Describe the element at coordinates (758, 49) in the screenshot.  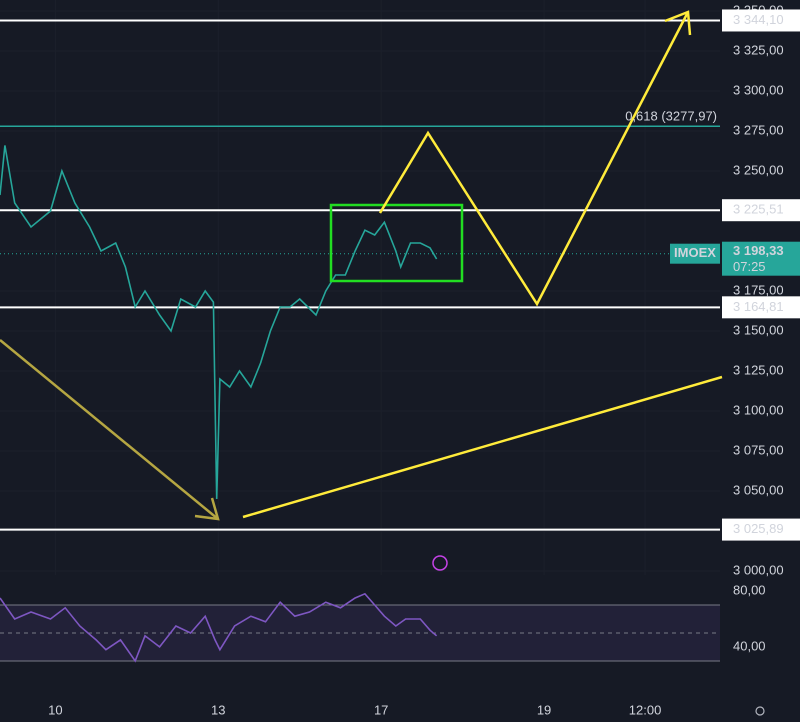
I see `y-tick-label: 3 325,00` at that location.